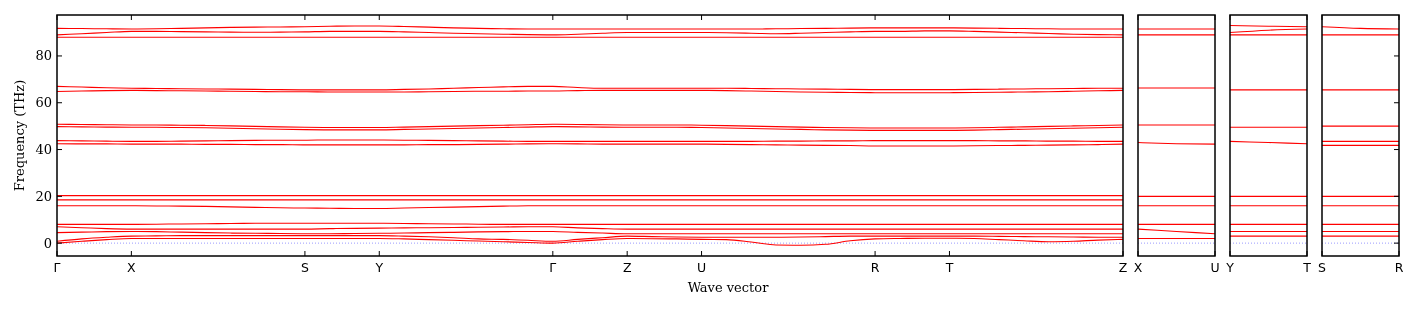 The image size is (1420, 310). What do you see at coordinates (43, 150) in the screenshot?
I see `y-tick-label: 40` at bounding box center [43, 150].